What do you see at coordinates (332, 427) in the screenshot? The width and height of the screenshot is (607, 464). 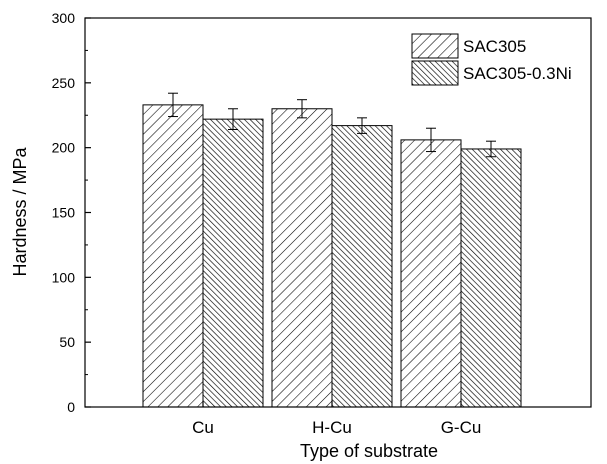 I see `x-category-label: H-Cu` at bounding box center [332, 427].